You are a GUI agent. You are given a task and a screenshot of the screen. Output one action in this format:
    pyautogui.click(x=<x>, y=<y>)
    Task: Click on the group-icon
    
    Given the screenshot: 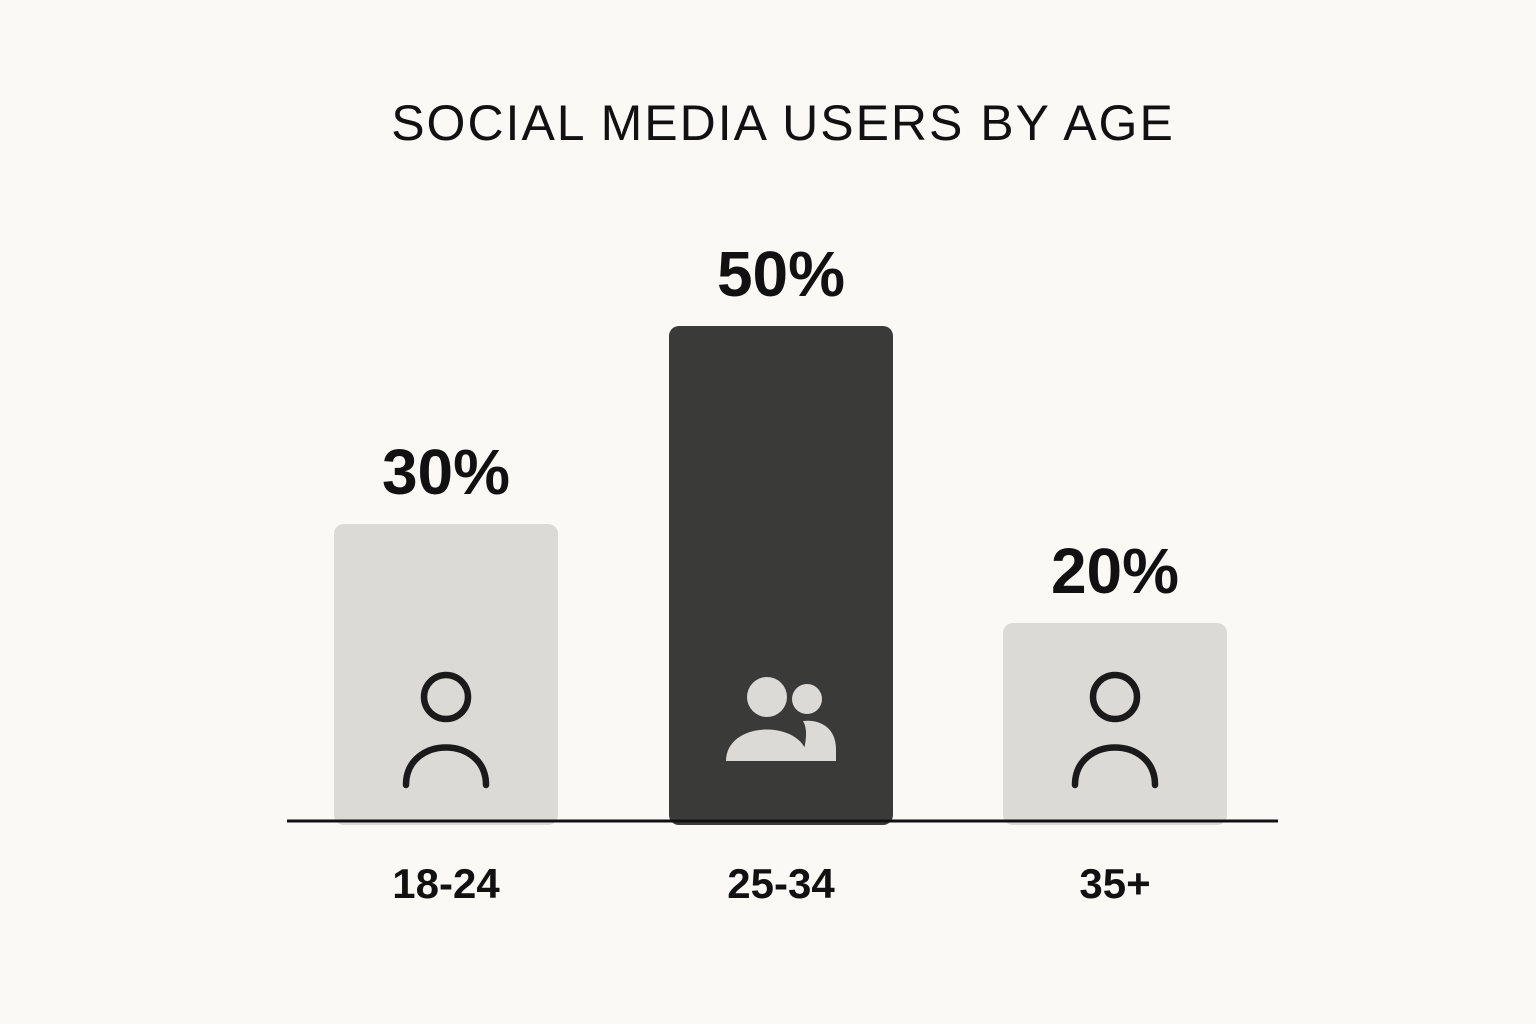 What is the action you would take?
    pyautogui.click(x=781, y=719)
    